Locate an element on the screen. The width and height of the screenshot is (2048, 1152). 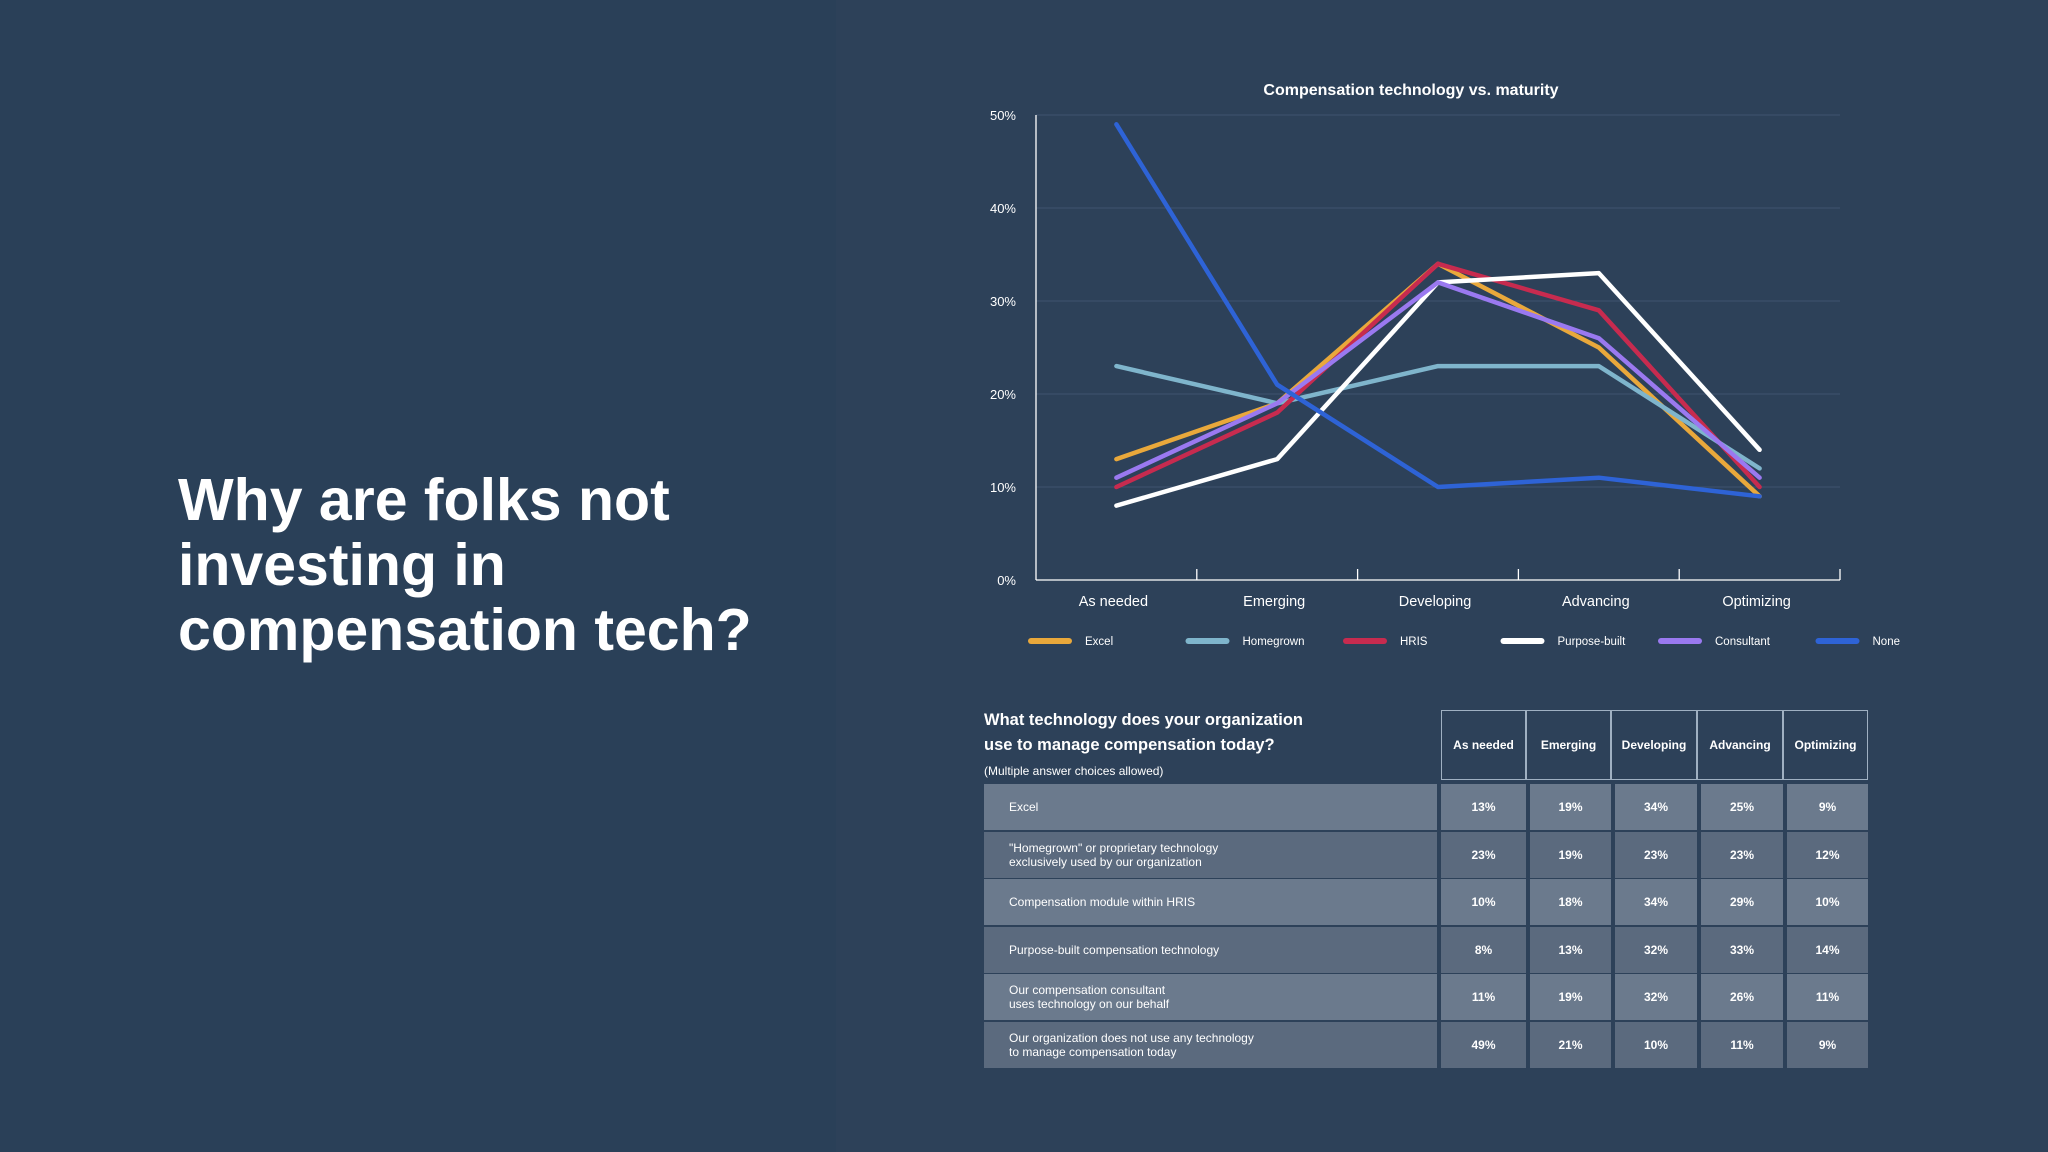
row-label-line: exclusively used by our organization is located at coordinates (1105, 861).